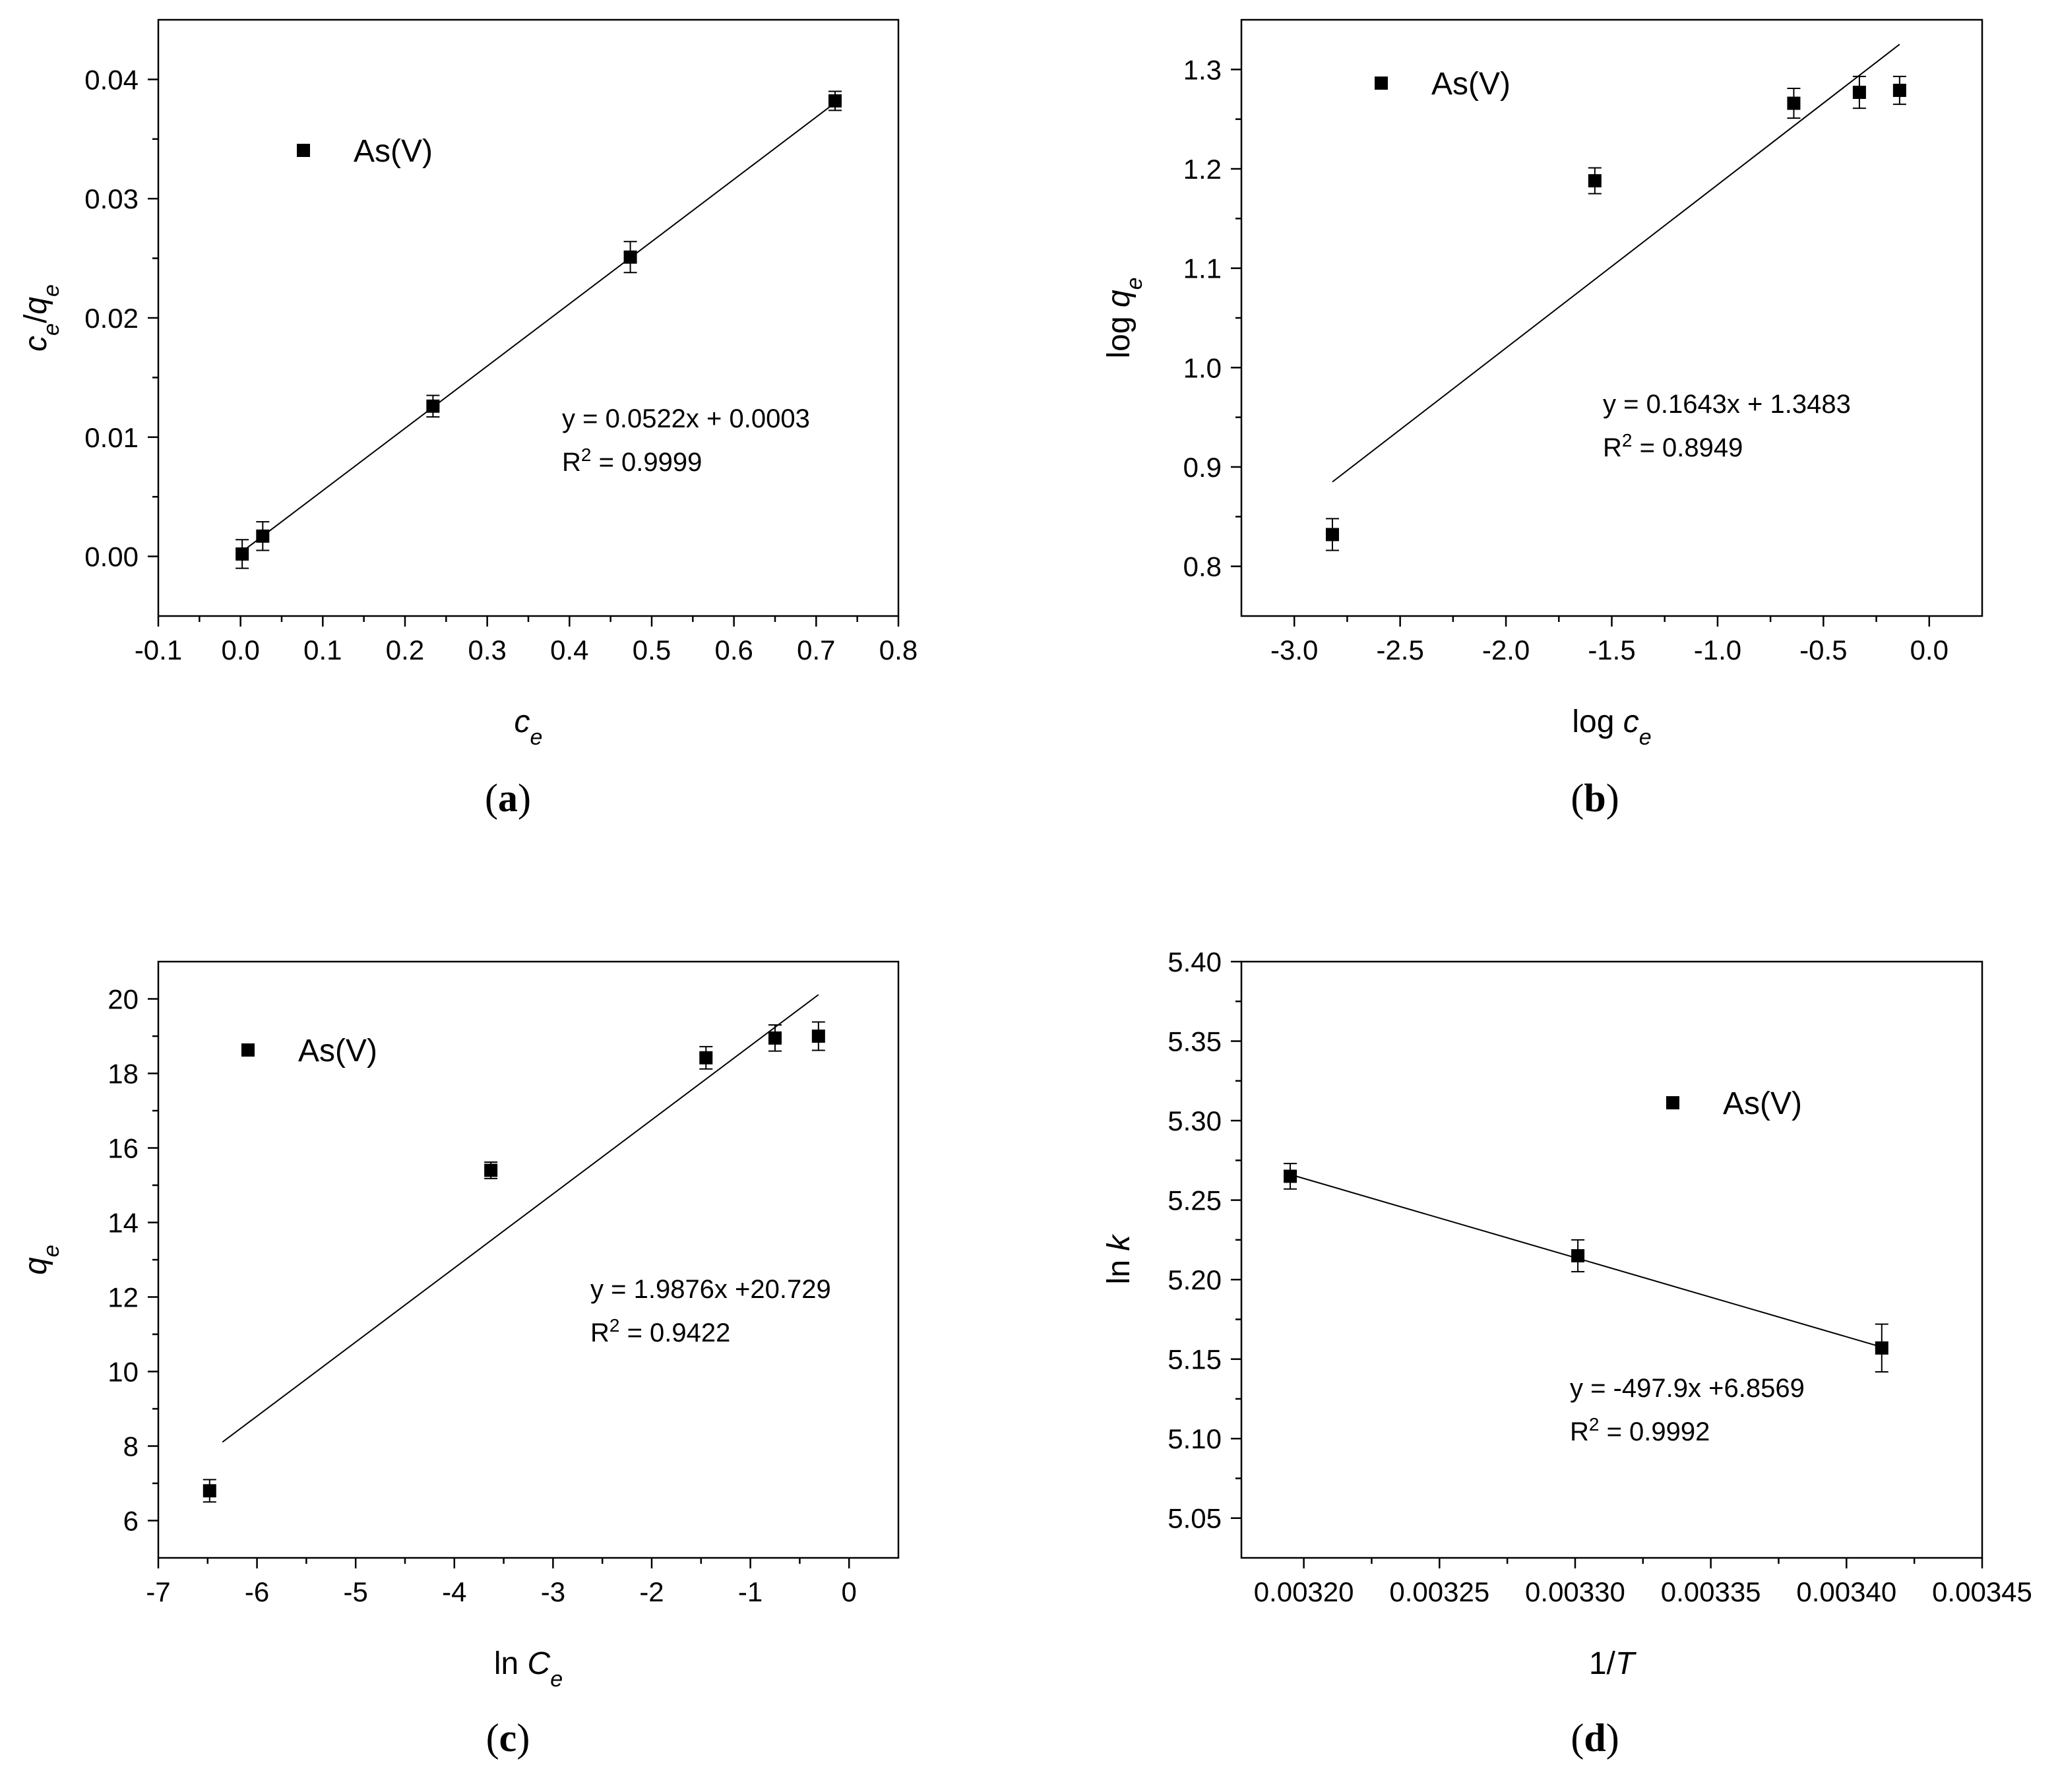 This screenshot has height=1792, width=2058. I want to click on y-tick-label: 5.05, so click(1195, 1519).